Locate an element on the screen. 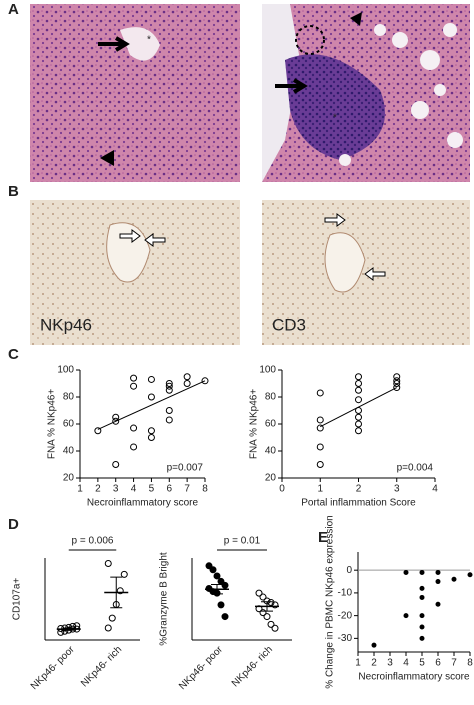  y-tick-label: 60 is located at coordinates (69, 424).